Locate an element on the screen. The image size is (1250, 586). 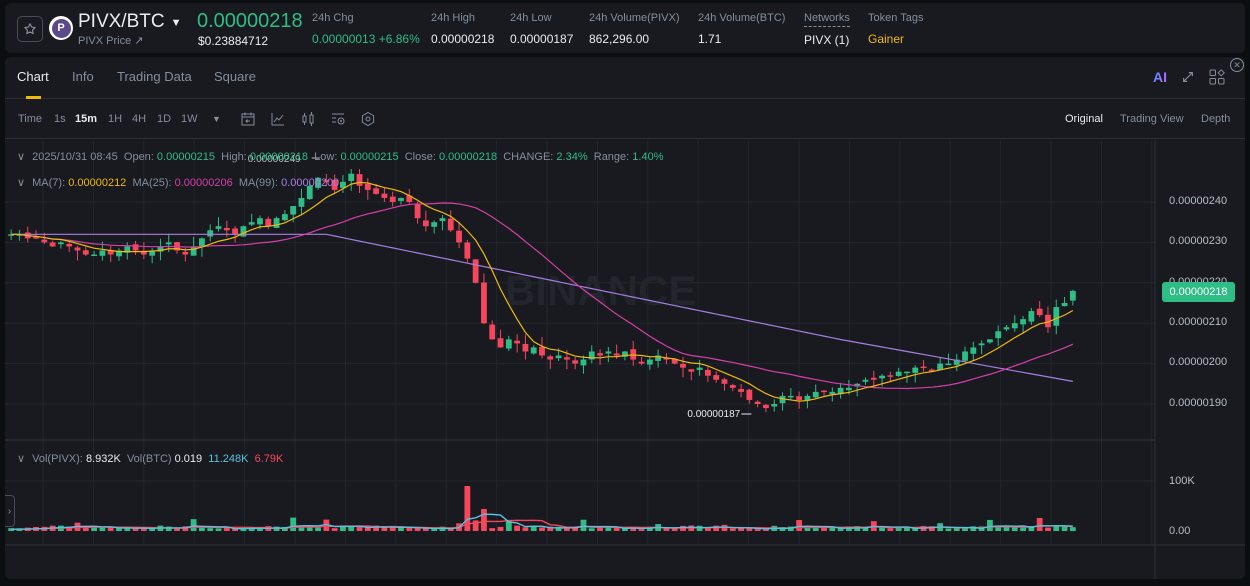
calendar-icon is located at coordinates (248, 119).